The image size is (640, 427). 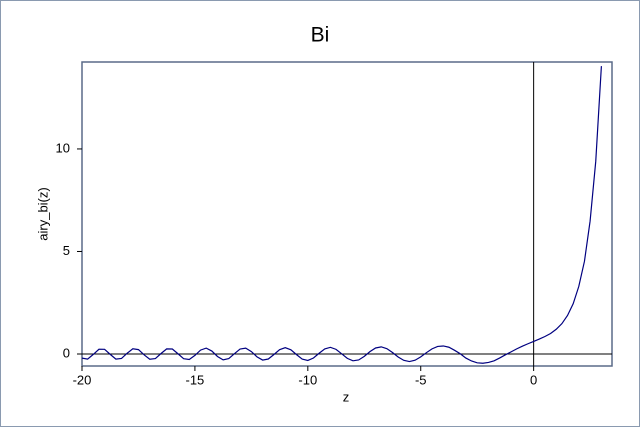 I want to click on y-tick-label: 5, so click(x=66, y=250).